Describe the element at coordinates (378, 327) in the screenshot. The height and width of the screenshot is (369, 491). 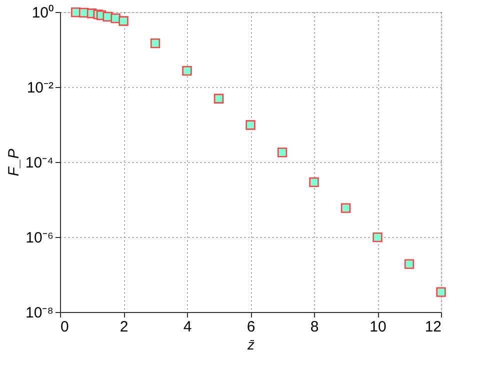
I see `x-tick-label: 10` at that location.